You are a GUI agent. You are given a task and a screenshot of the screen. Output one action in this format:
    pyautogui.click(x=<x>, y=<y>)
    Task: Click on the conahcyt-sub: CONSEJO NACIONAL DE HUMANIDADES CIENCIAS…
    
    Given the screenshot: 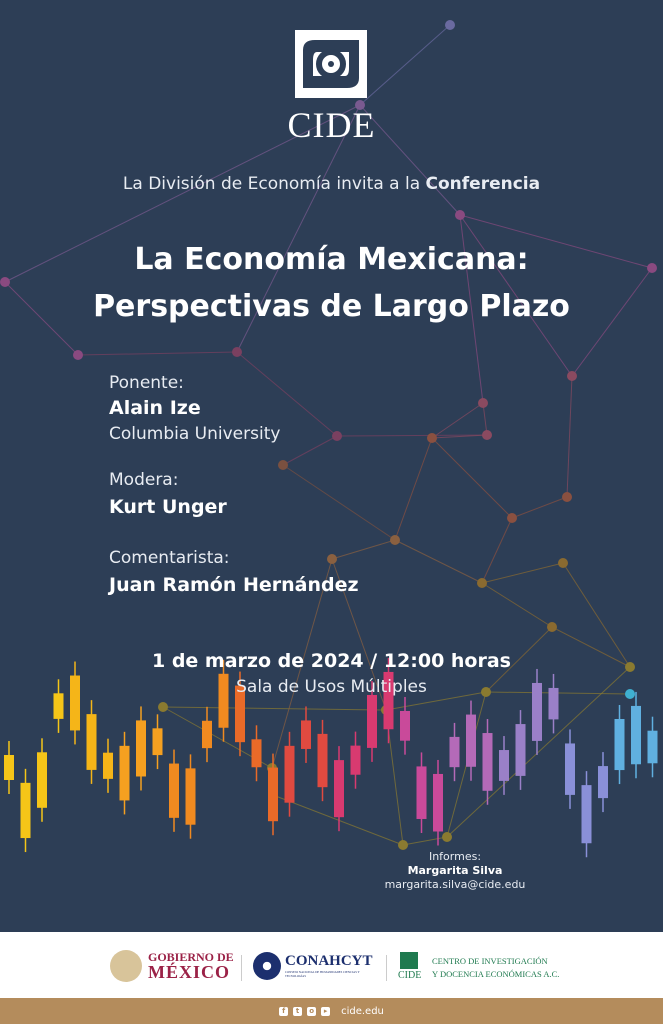 What is the action you would take?
    pyautogui.click(x=322, y=974)
    